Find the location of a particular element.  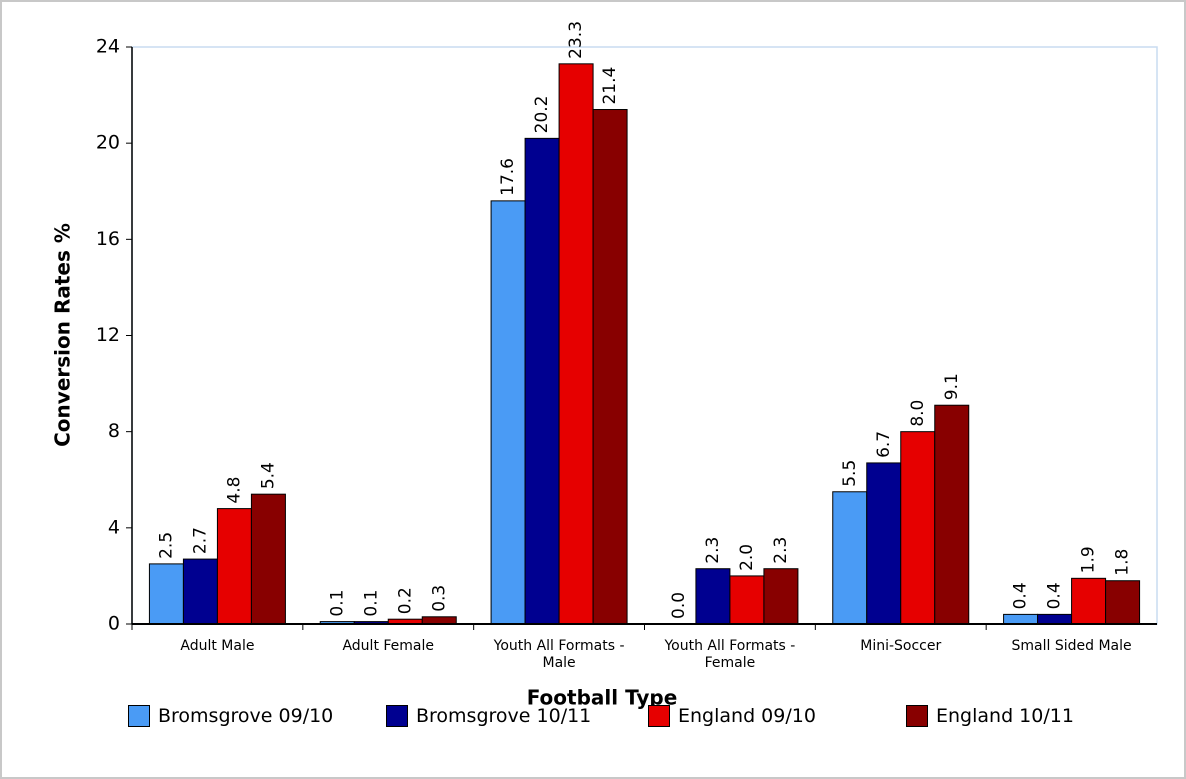

x-tick-label: Adult Male is located at coordinates (217, 646).